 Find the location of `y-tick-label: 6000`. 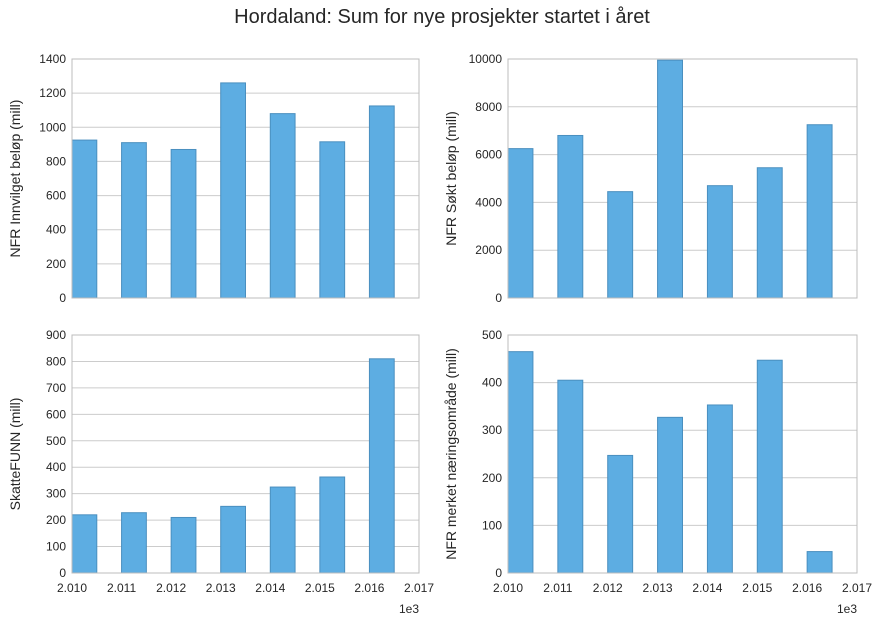

y-tick-label: 6000 is located at coordinates (488, 155).